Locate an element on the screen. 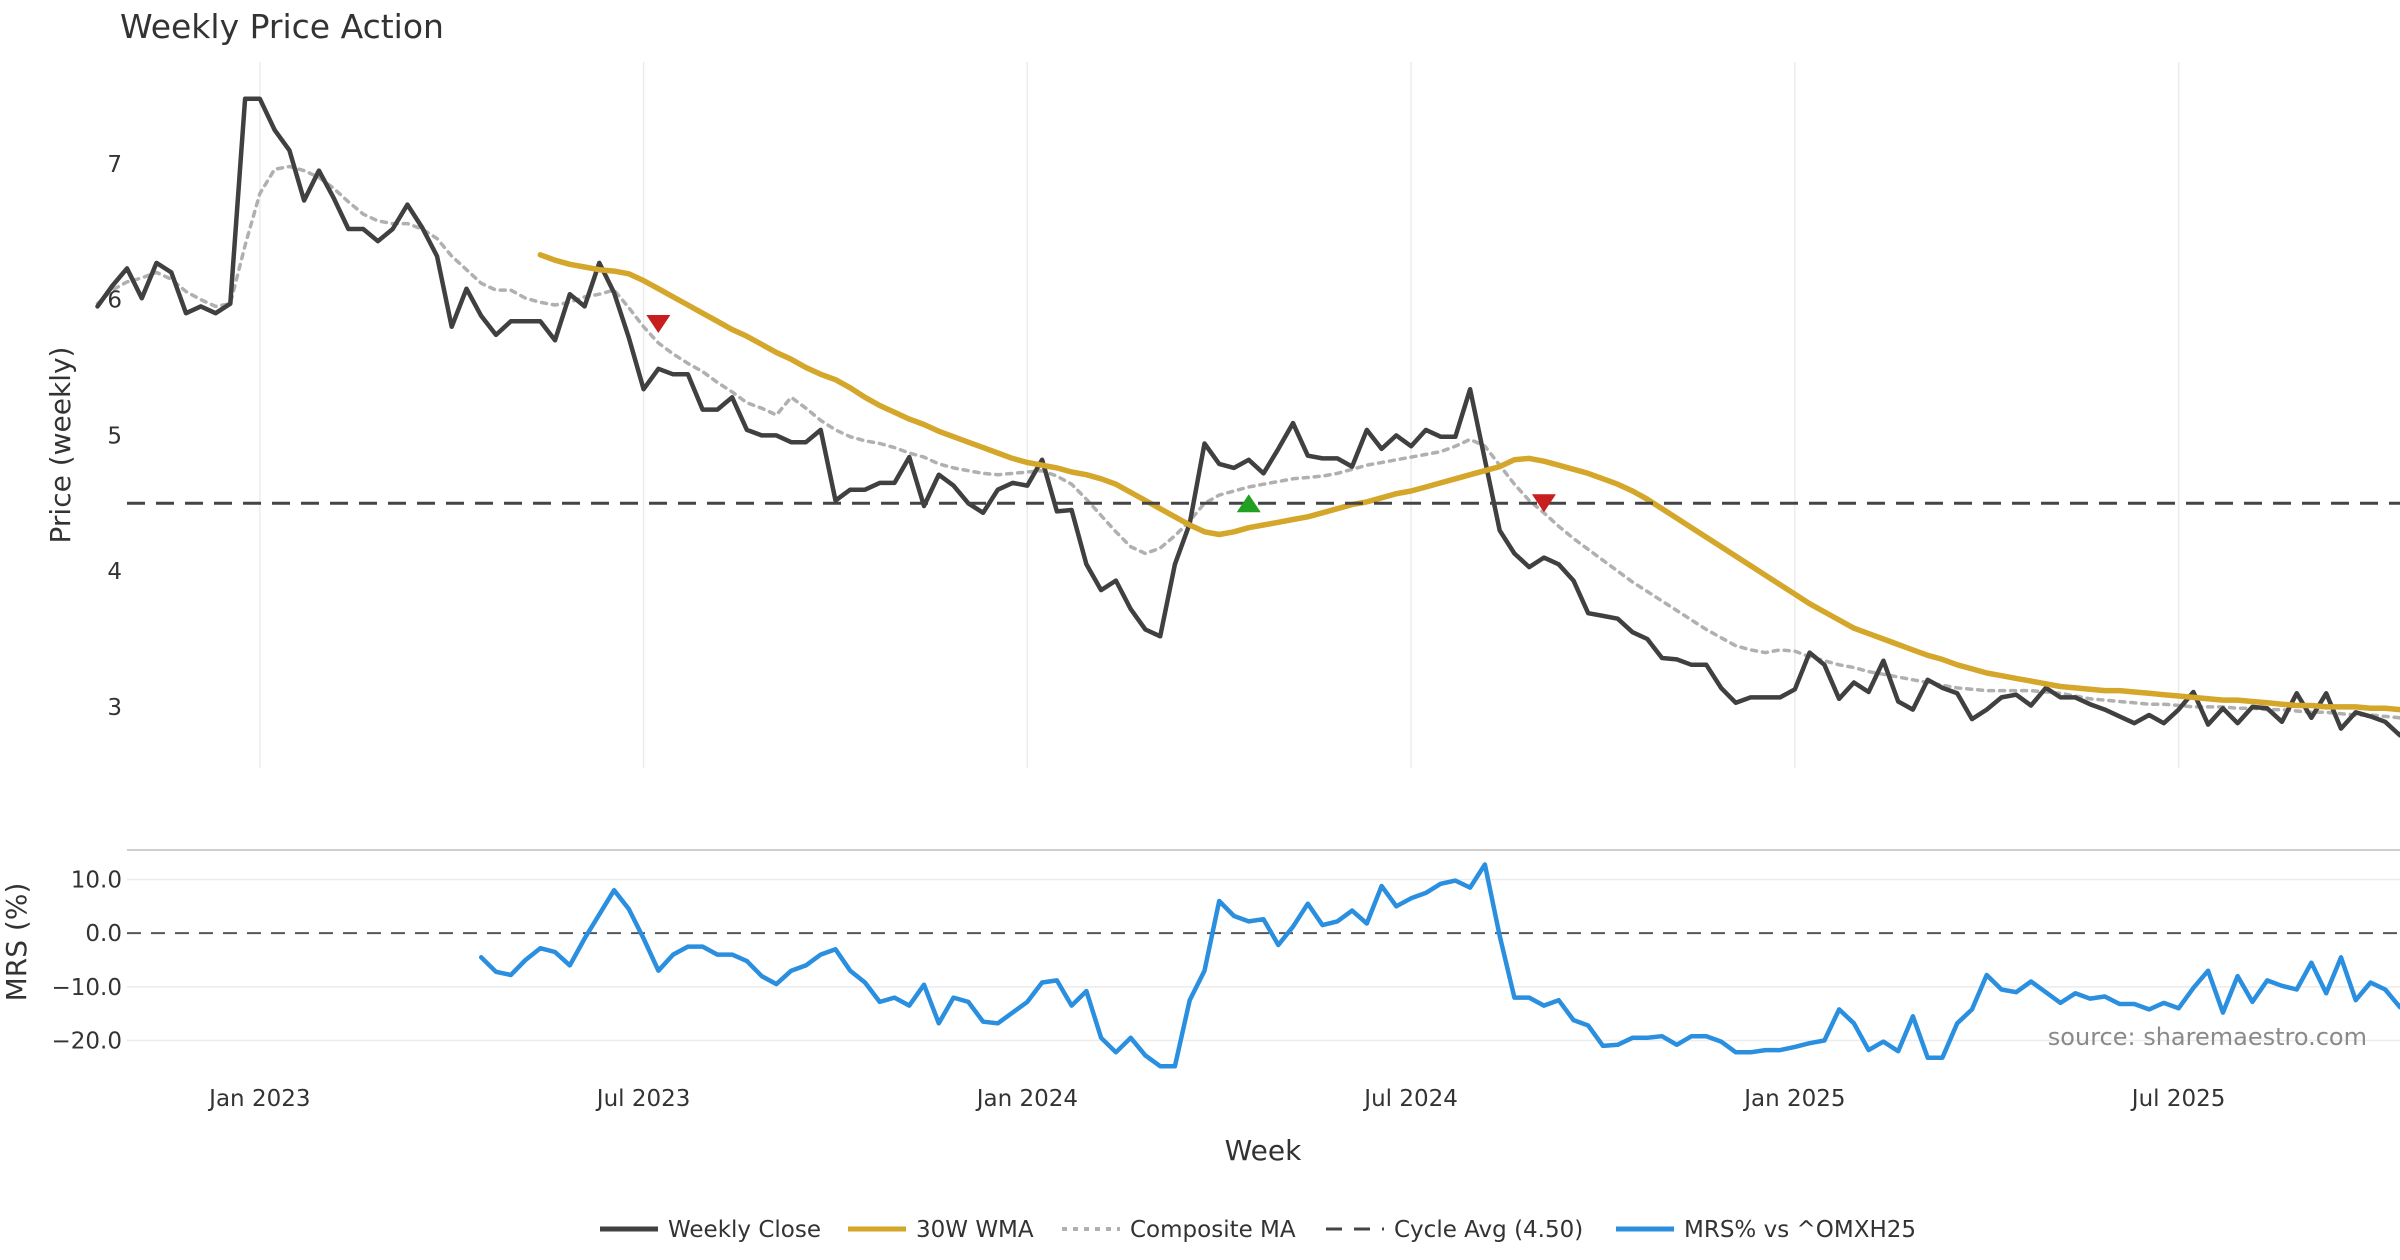  x-tick-label: Jan 2025 is located at coordinates (1793, 1099).